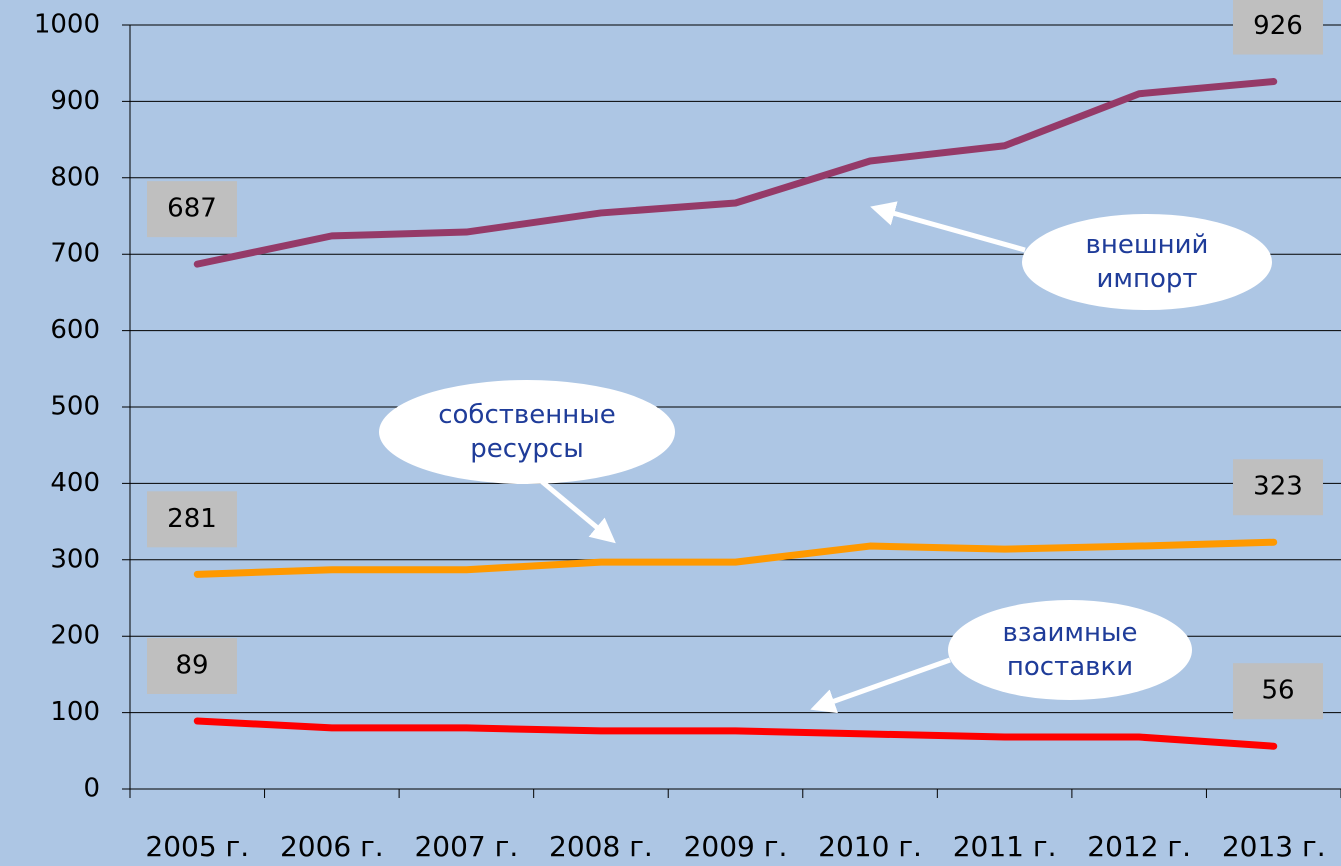 This screenshot has height=866, width=1341. I want to click on data-label: 926, so click(1278, 26).